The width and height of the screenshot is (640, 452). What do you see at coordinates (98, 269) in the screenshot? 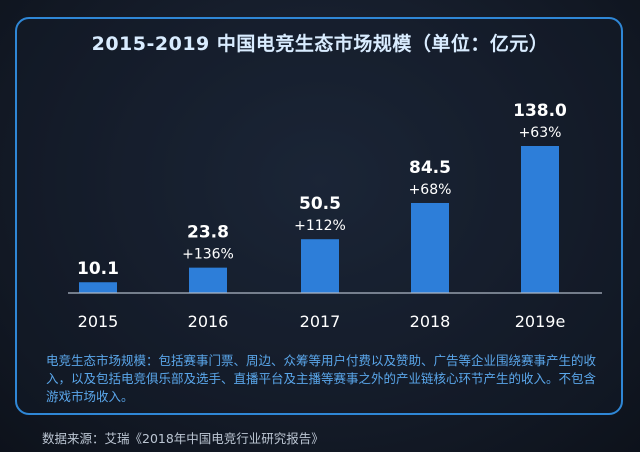
I see `value-label-2015: 10.1` at bounding box center [98, 269].